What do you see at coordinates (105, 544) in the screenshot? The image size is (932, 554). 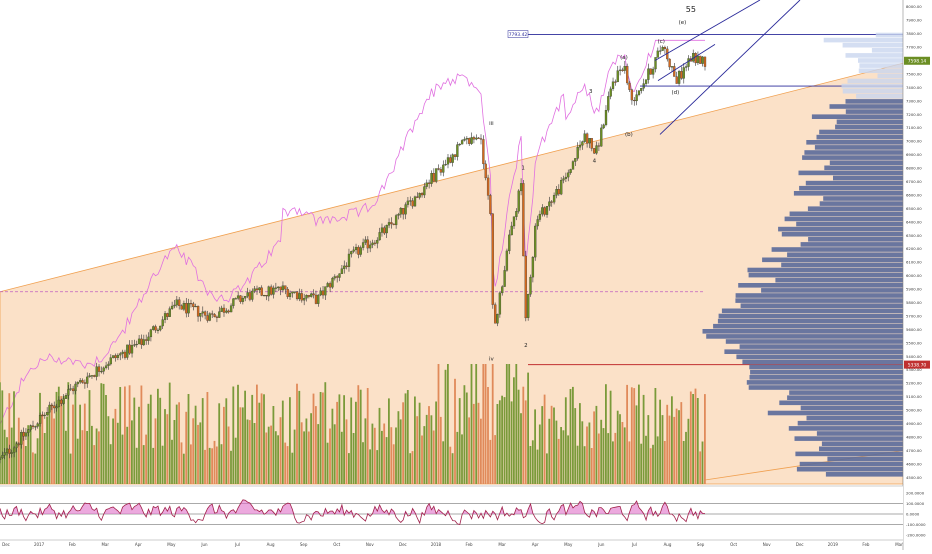 I see `time-tick-label: Mar` at bounding box center [105, 544].